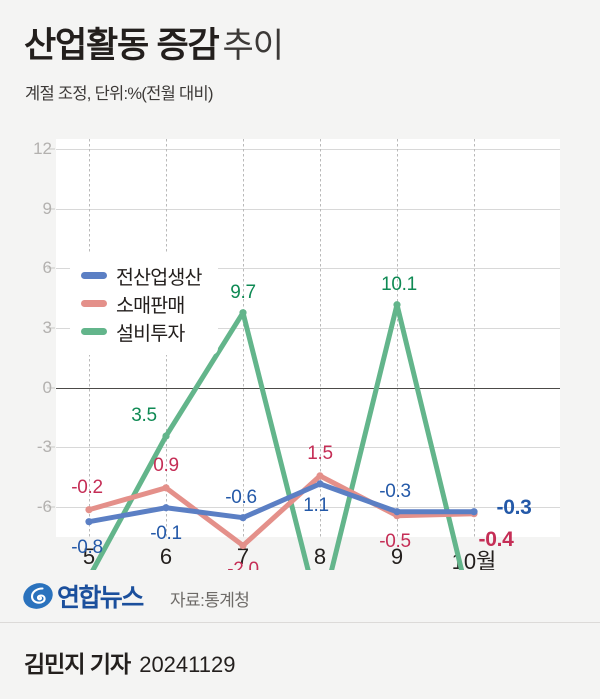 This screenshot has width=600, height=699. I want to click on data-point-label: -0.8, so click(87, 547).